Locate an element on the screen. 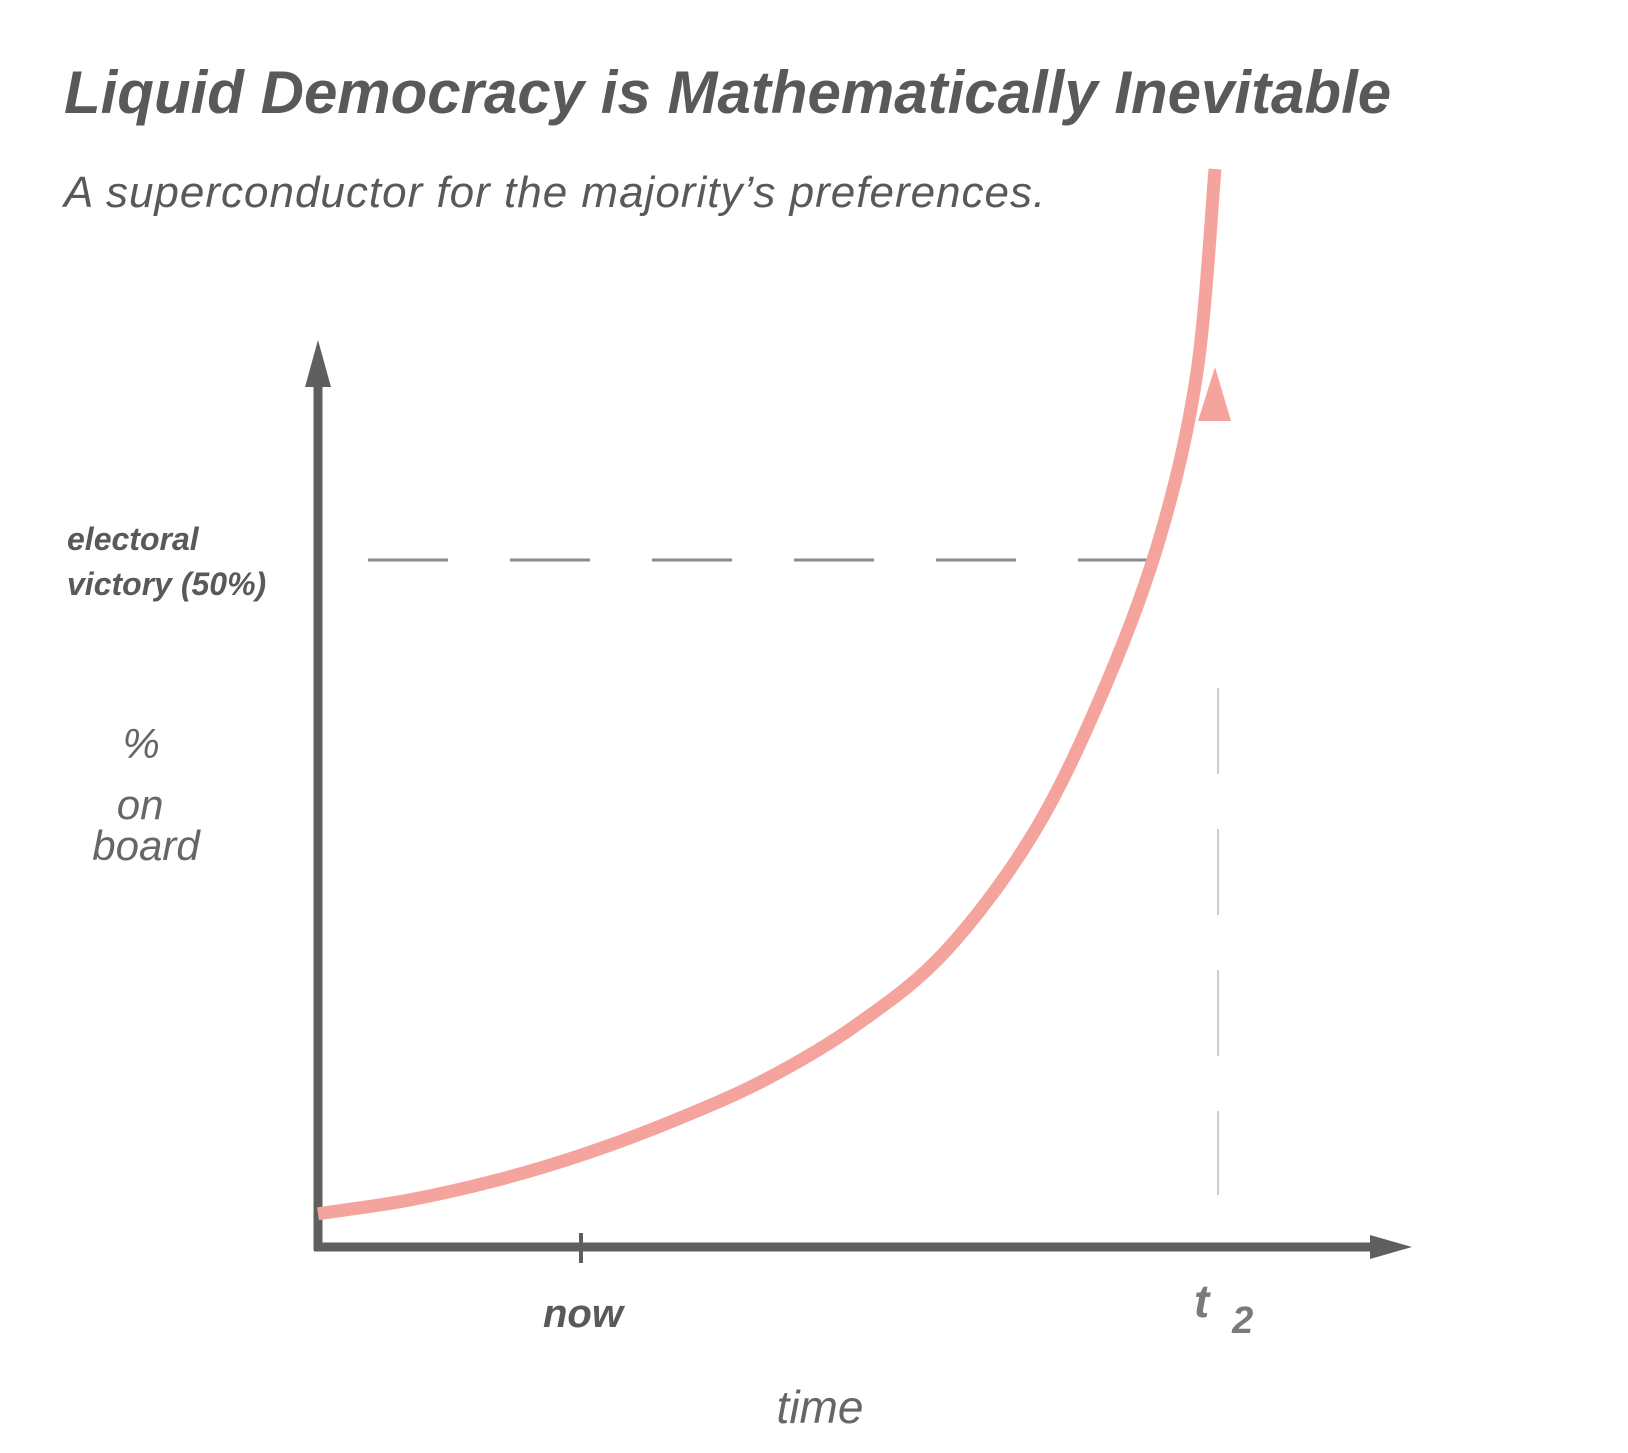  x-tick-label-now: now is located at coordinates (584, 1314).